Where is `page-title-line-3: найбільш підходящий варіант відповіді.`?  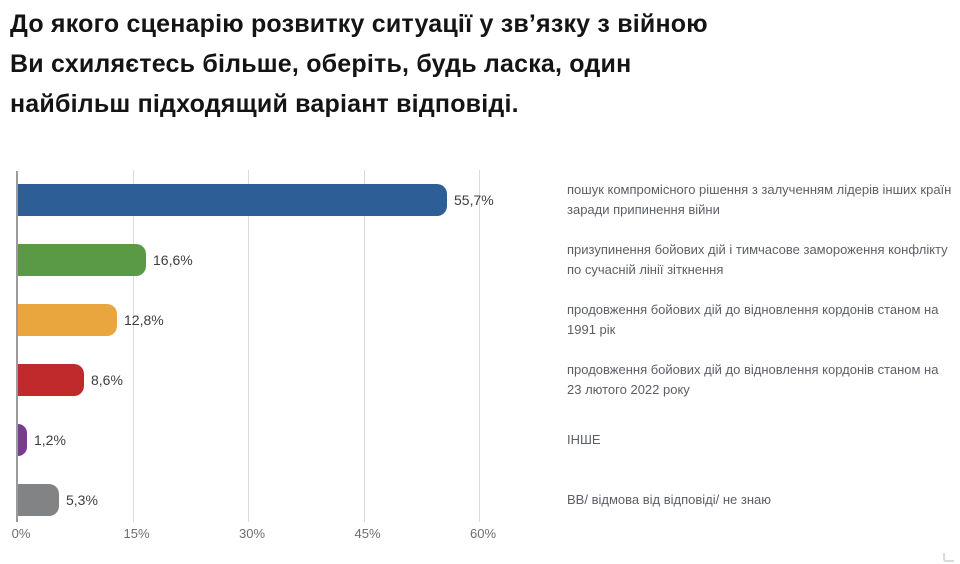 page-title-line-3: найбільш підходящий варіант відповіді. is located at coordinates (264, 104).